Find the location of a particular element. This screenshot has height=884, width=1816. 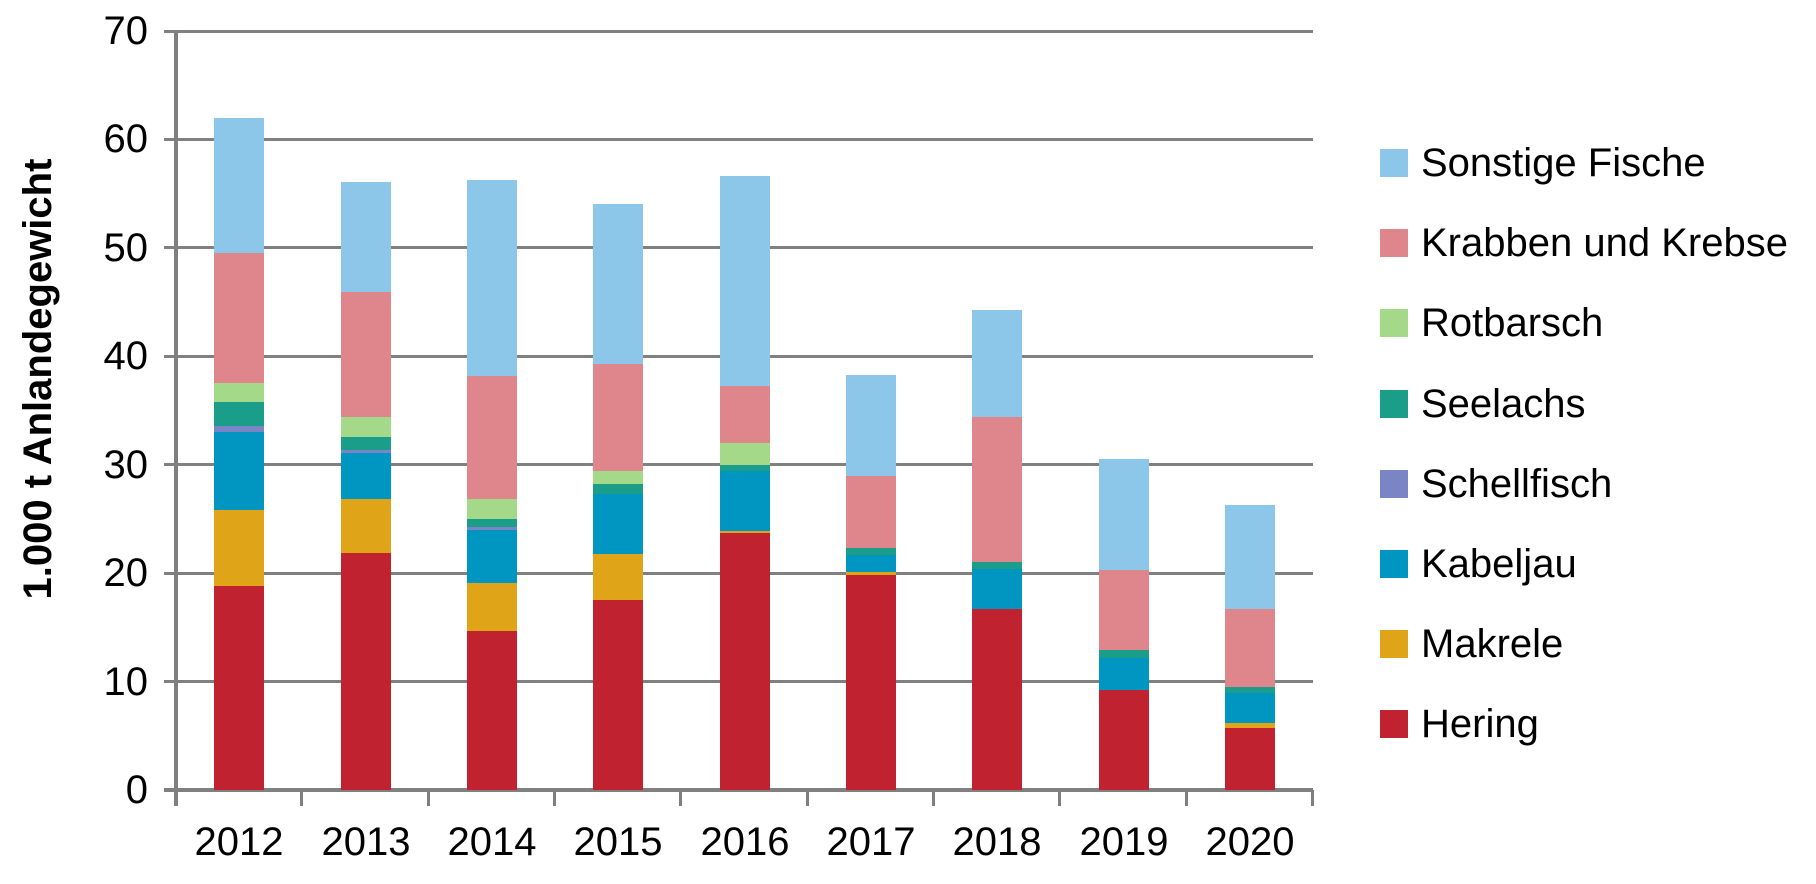

bar-segment-makrele-2016 is located at coordinates (745, 532).